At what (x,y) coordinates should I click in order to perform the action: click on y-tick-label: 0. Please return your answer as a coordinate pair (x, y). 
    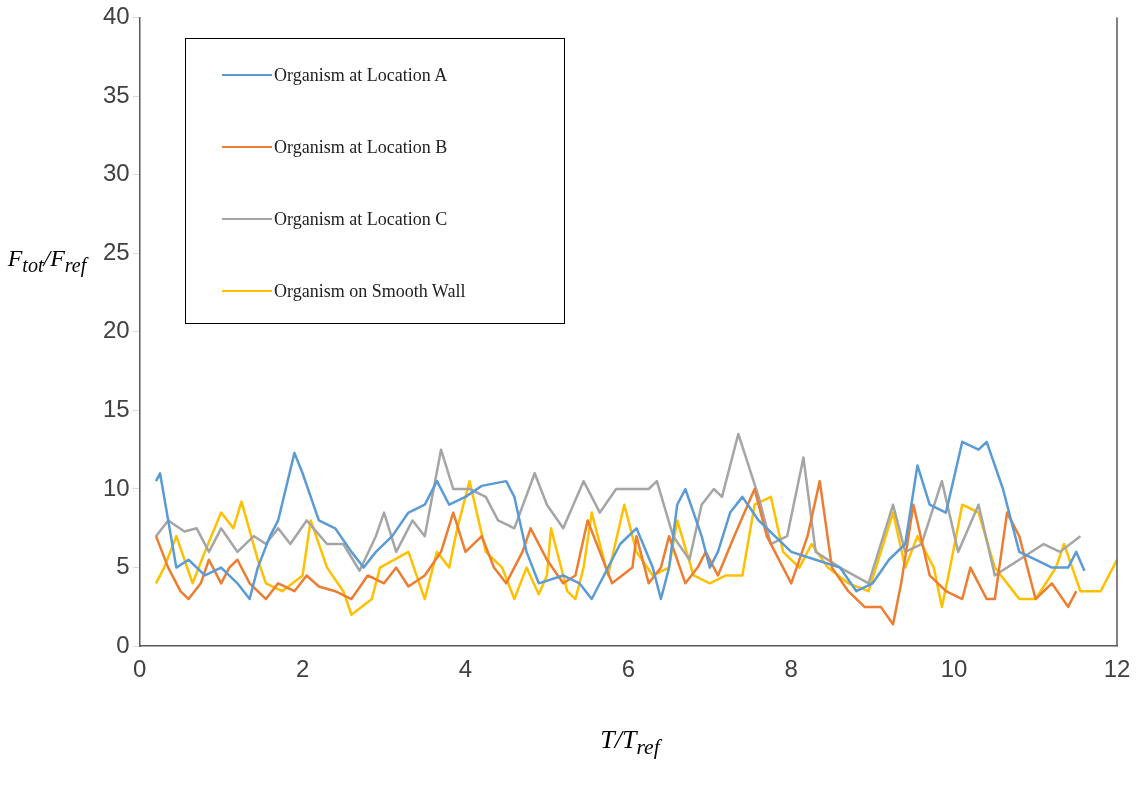
    Looking at the image, I should click on (123, 644).